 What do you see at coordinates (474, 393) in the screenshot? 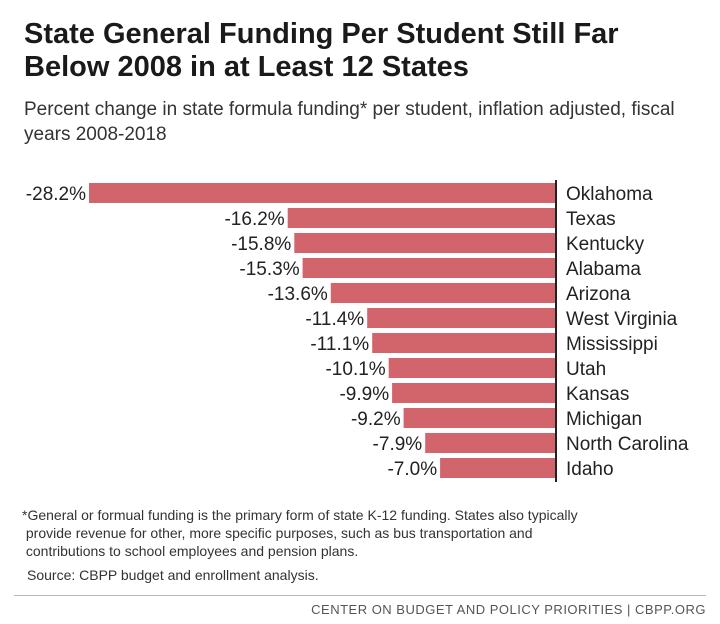
I see `bar-kansas` at bounding box center [474, 393].